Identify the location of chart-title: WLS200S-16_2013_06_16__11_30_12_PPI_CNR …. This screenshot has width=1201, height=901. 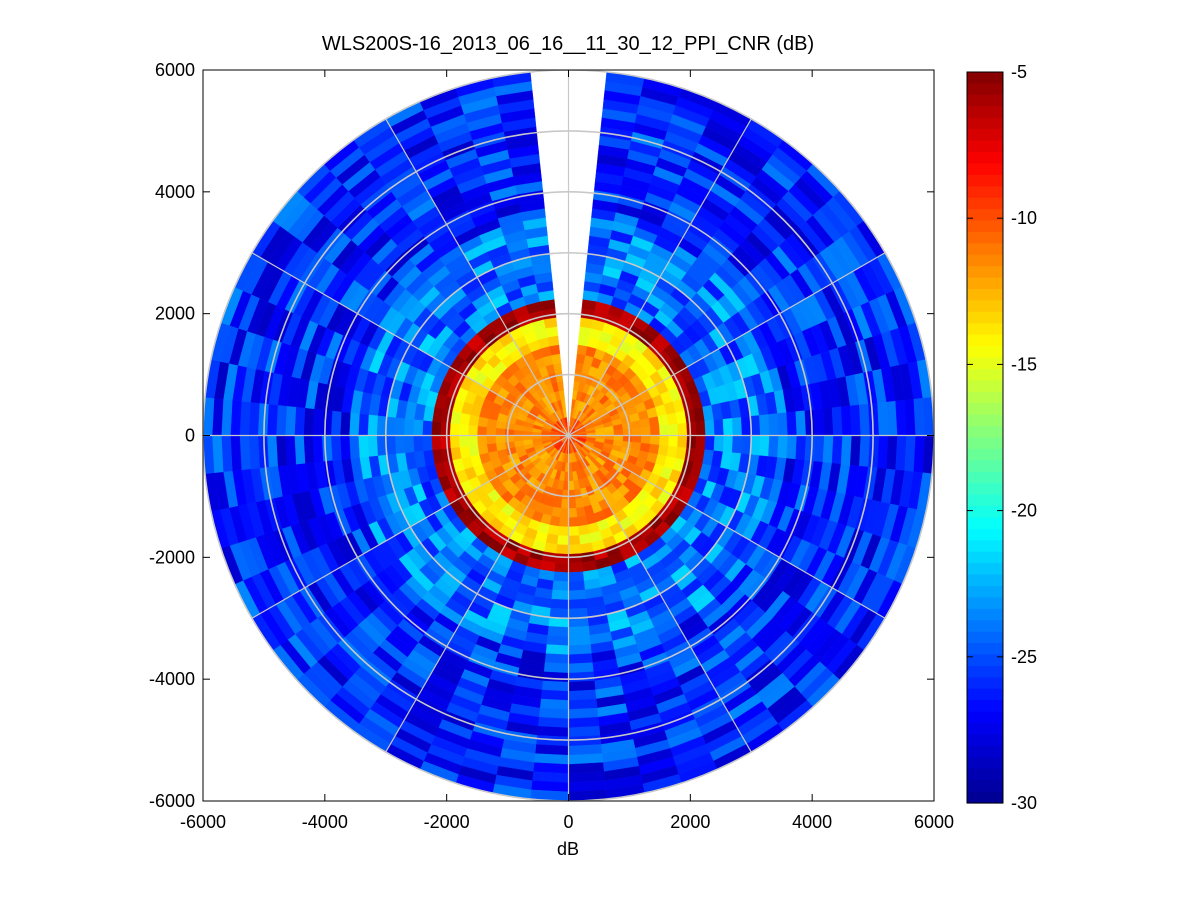
(568, 44).